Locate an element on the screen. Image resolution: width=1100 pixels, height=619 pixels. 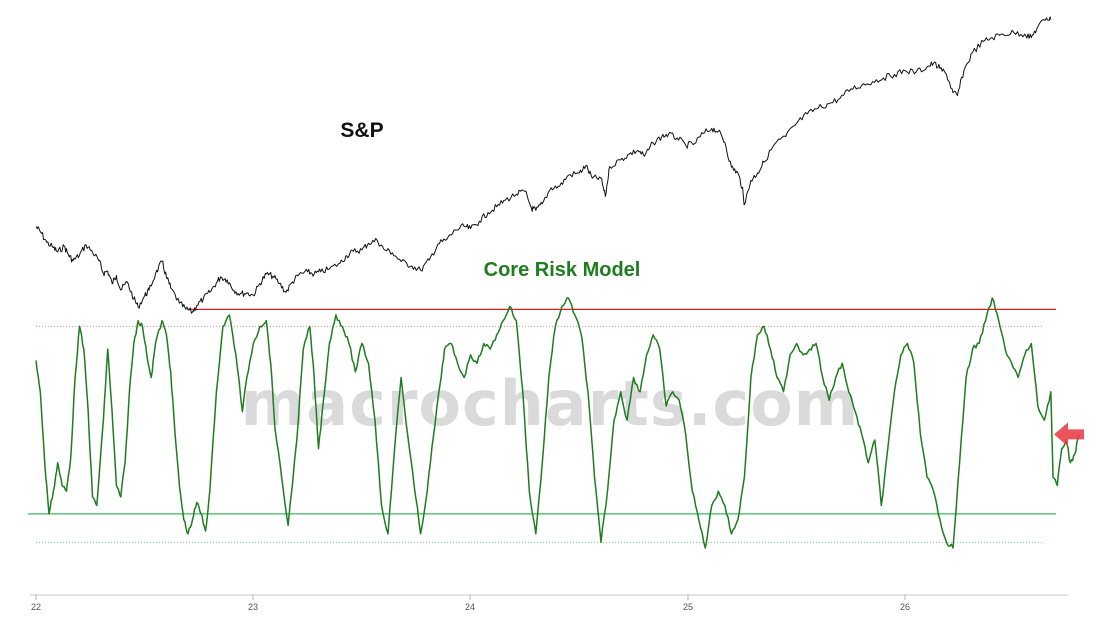
current-reading-arrow is located at coordinates (1069, 434).